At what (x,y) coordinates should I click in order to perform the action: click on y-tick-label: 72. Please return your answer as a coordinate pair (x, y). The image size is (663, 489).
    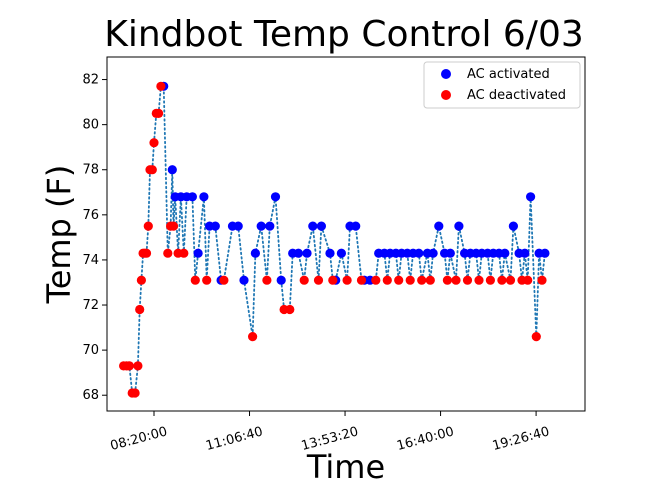
    Looking at the image, I should click on (90, 305).